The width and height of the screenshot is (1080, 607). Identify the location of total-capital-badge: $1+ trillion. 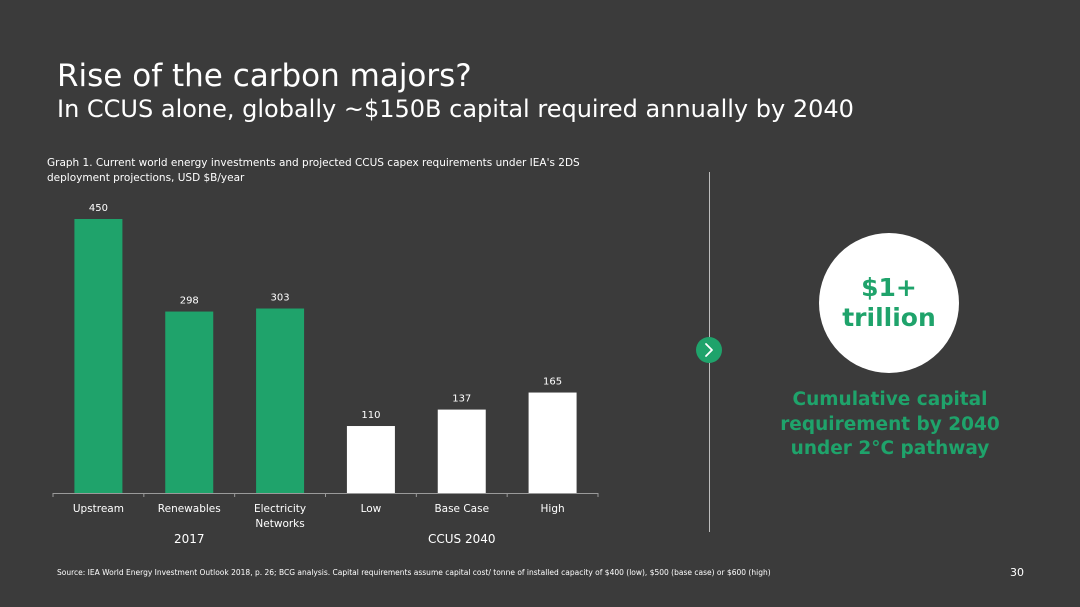
(889, 303).